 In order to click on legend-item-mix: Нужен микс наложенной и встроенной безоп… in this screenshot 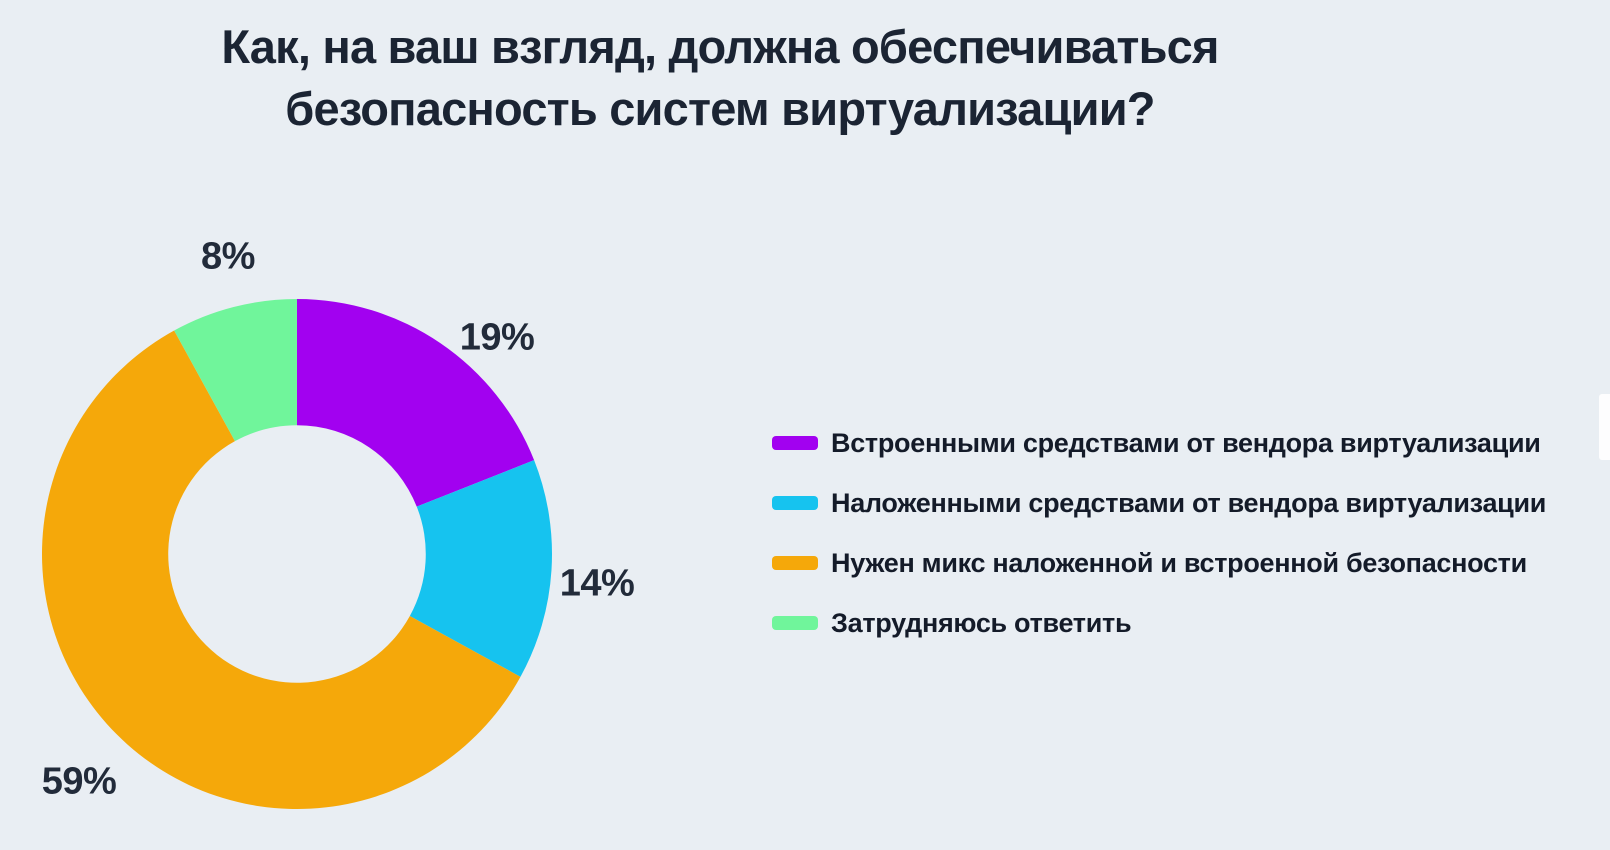, I will do `click(1159, 563)`.